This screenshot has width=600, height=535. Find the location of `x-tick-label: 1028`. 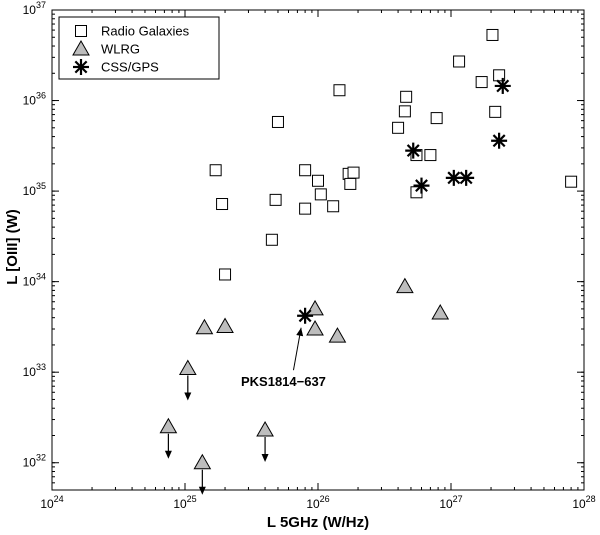

x-tick-label: 1028 is located at coordinates (583, 502).